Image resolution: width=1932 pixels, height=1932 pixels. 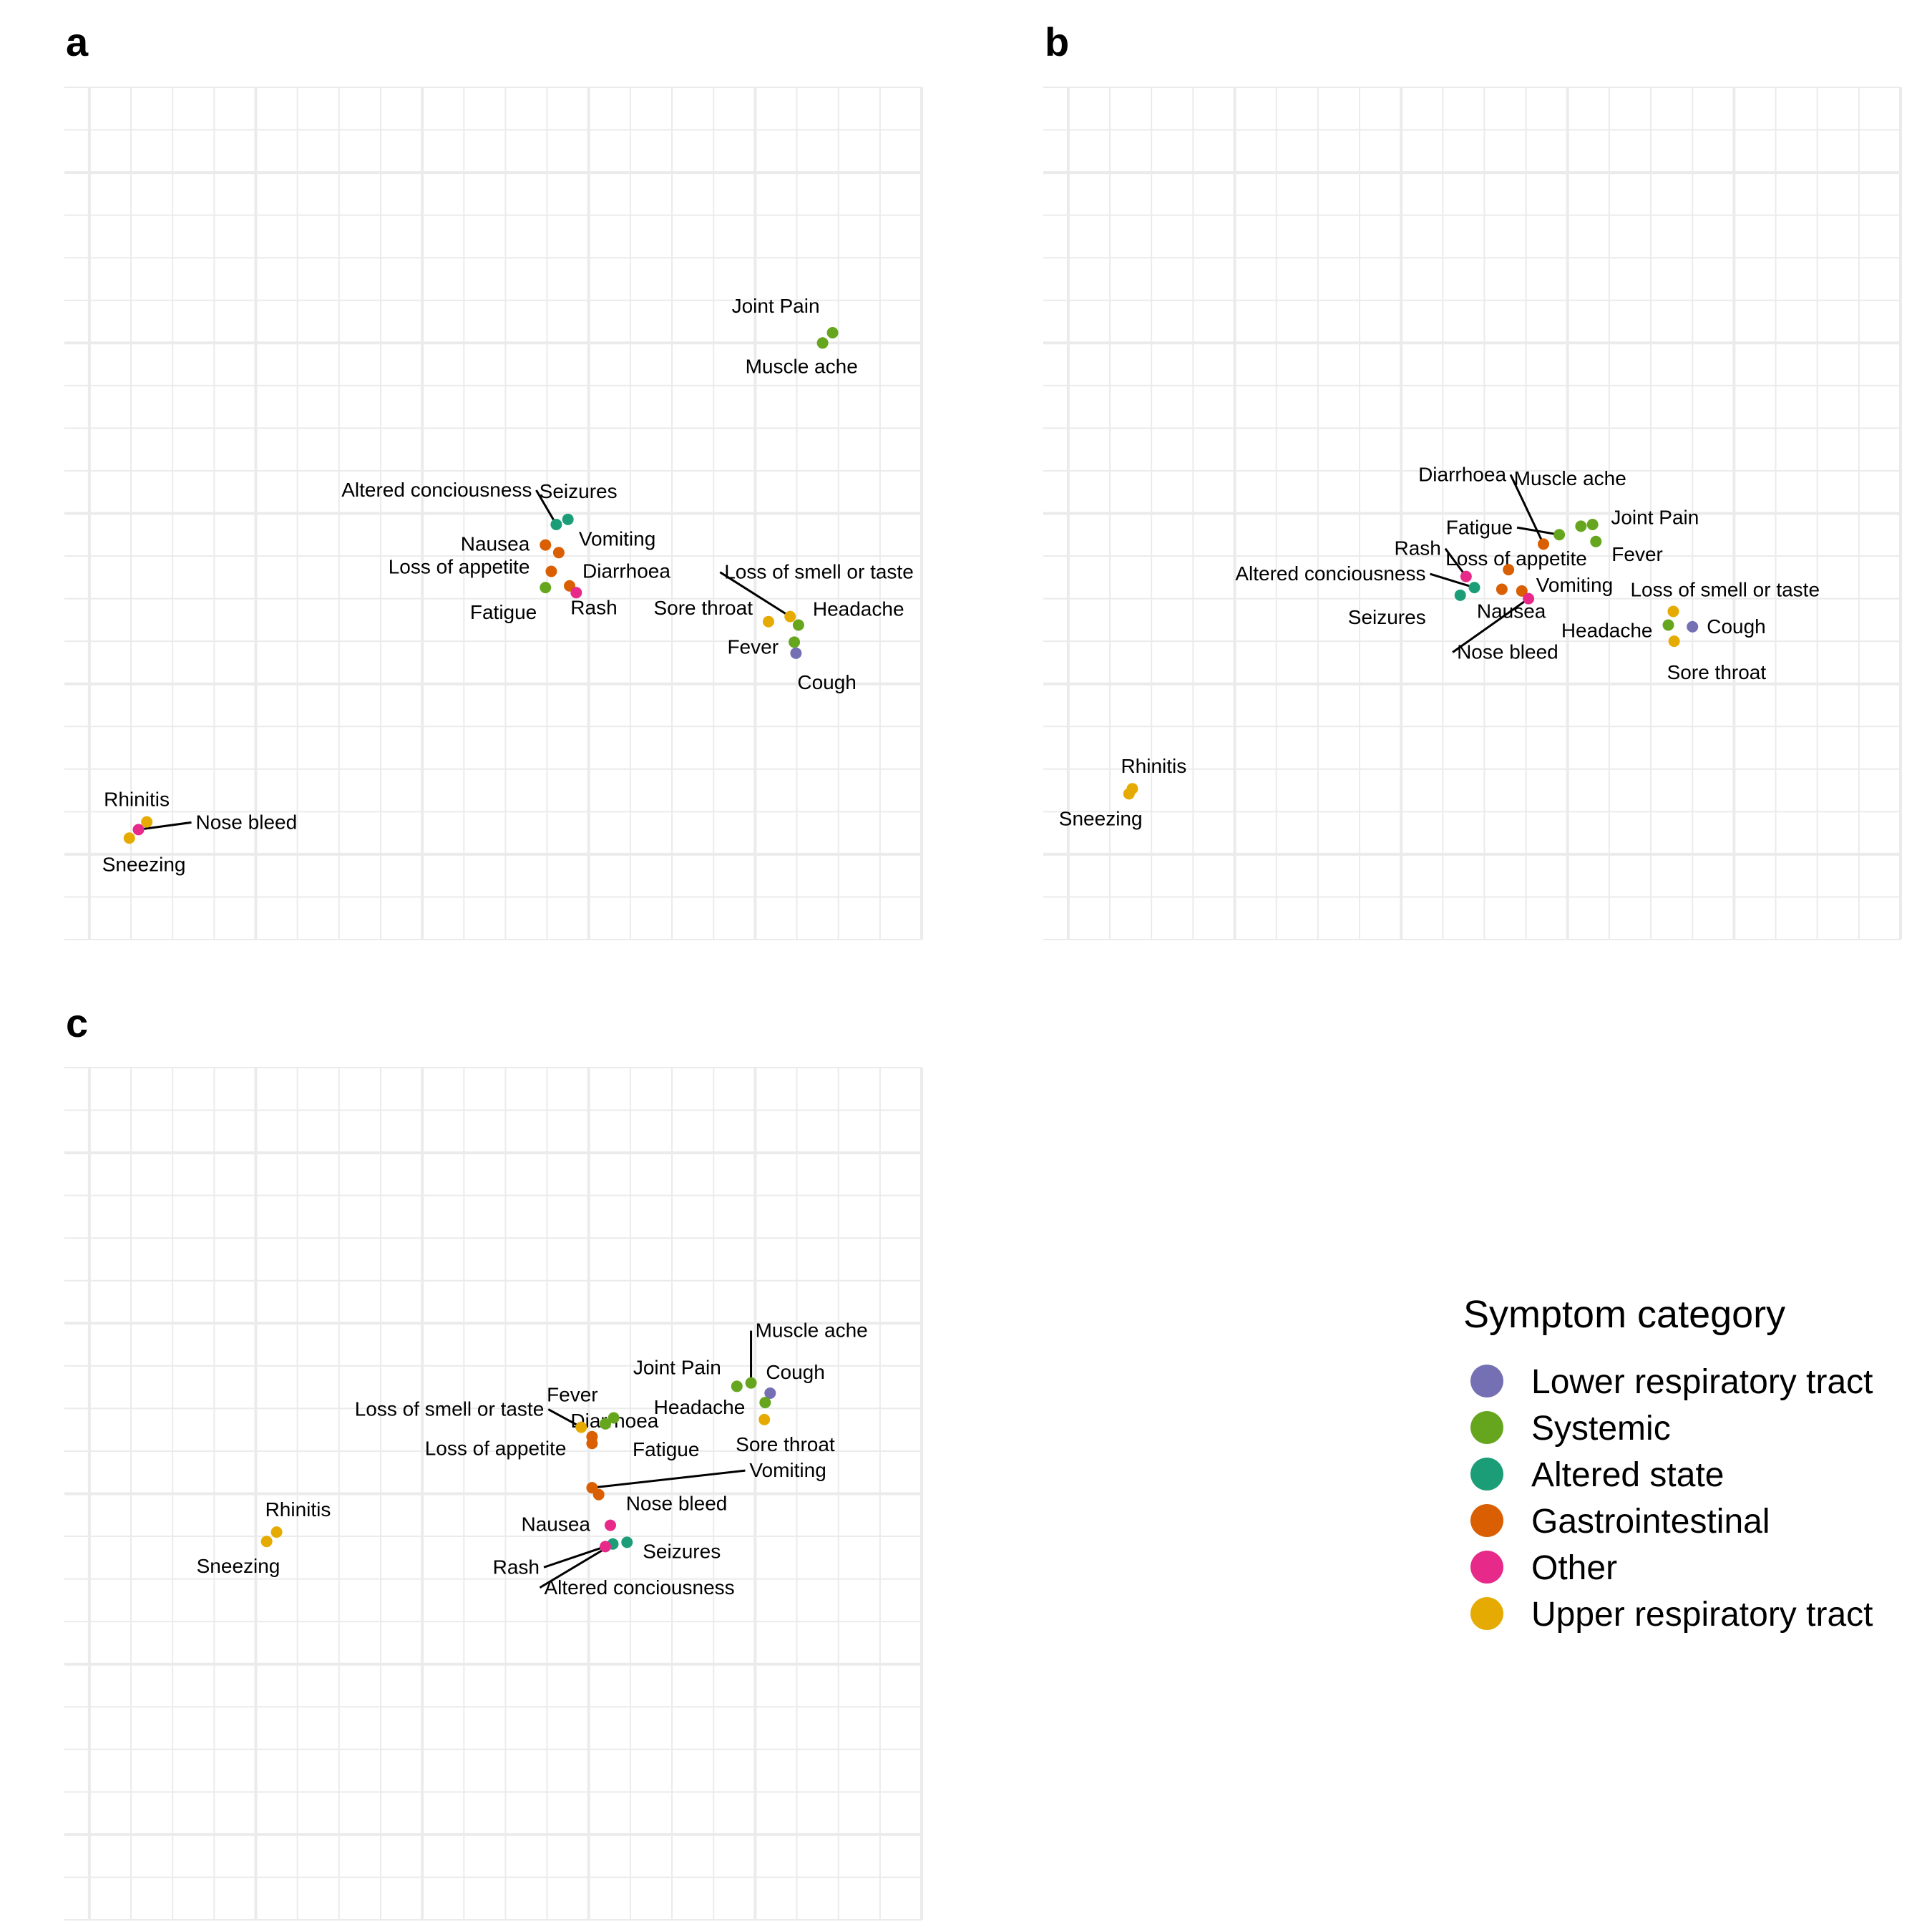 What do you see at coordinates (1486, 1474) in the screenshot?
I see `legend-swatch-altered-state` at bounding box center [1486, 1474].